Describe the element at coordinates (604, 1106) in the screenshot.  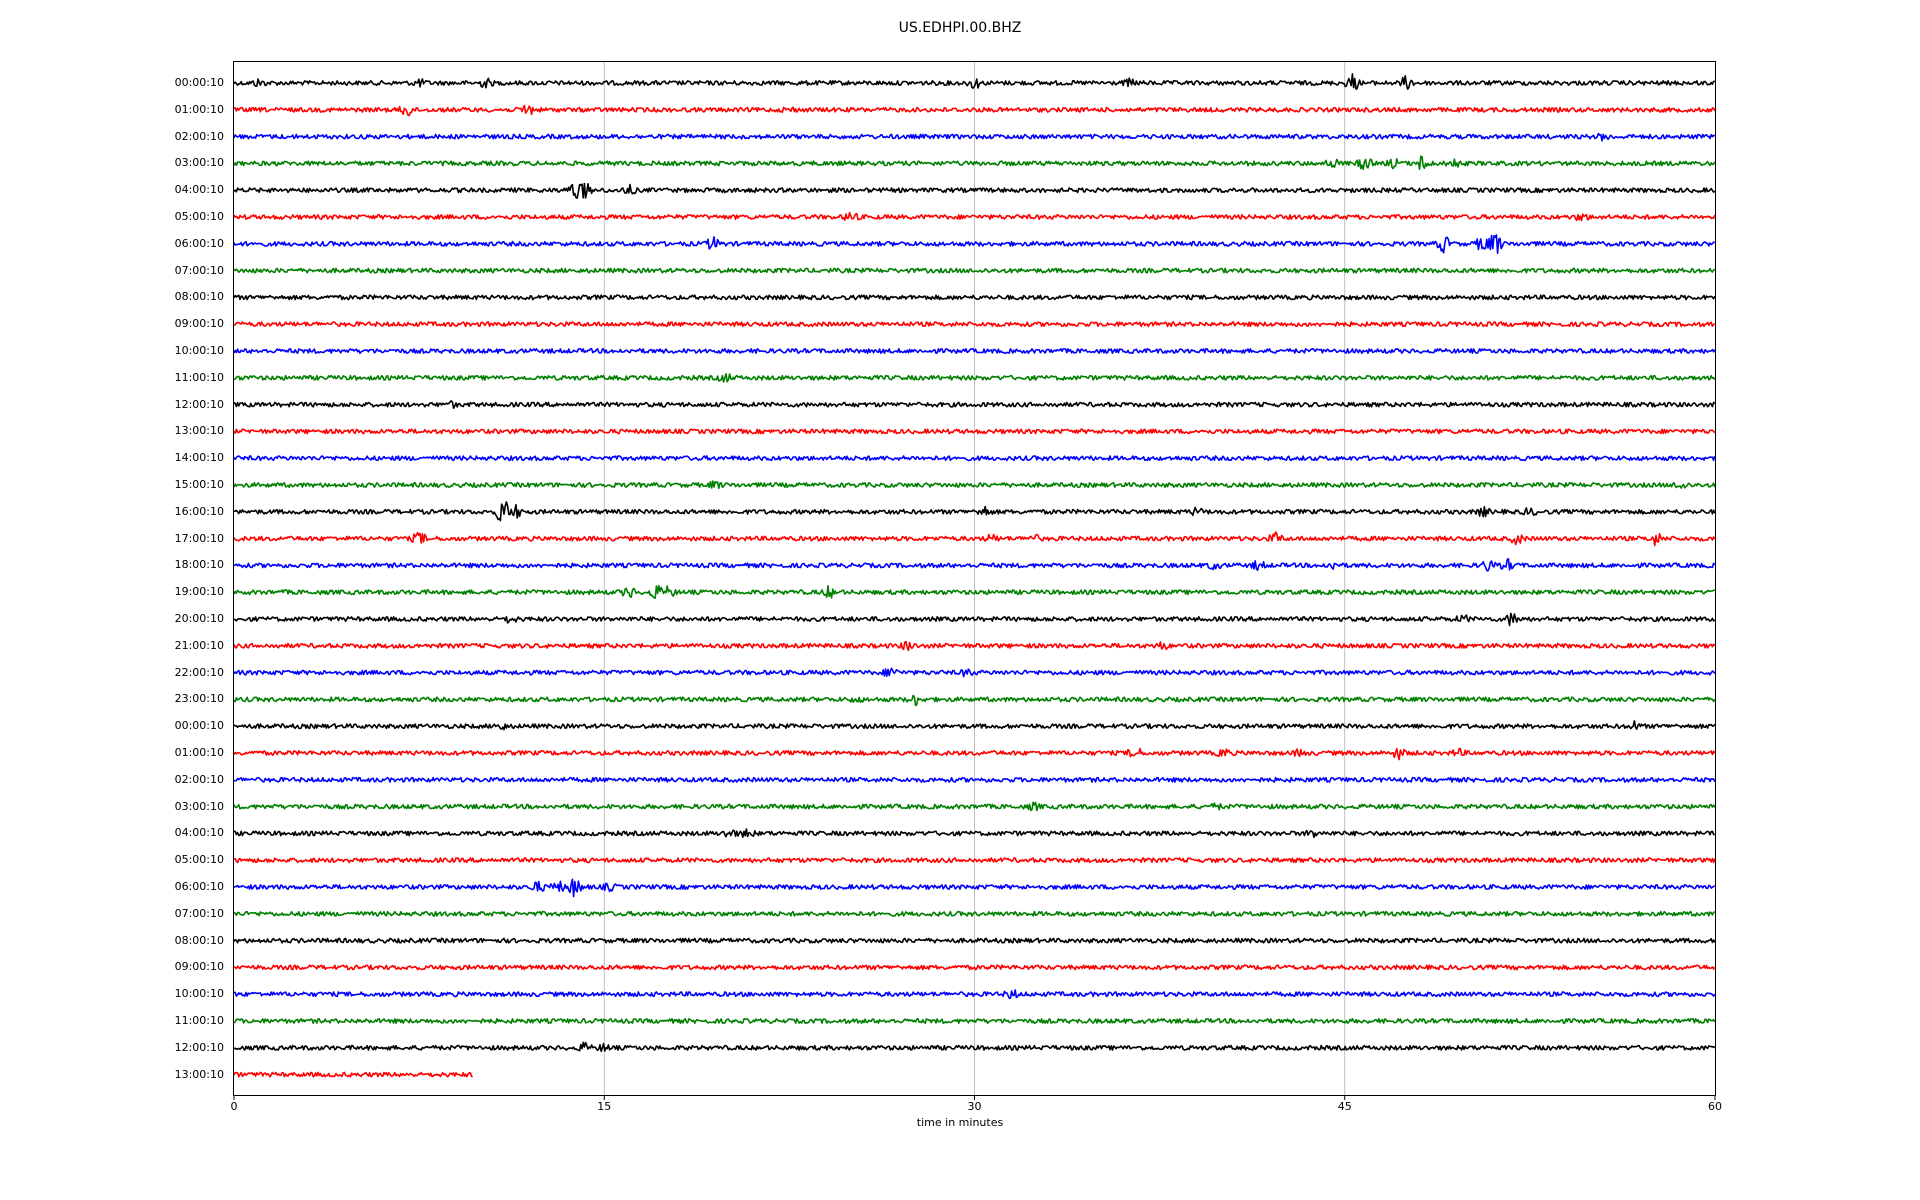
I see `x-tick-label-15: 15` at that location.